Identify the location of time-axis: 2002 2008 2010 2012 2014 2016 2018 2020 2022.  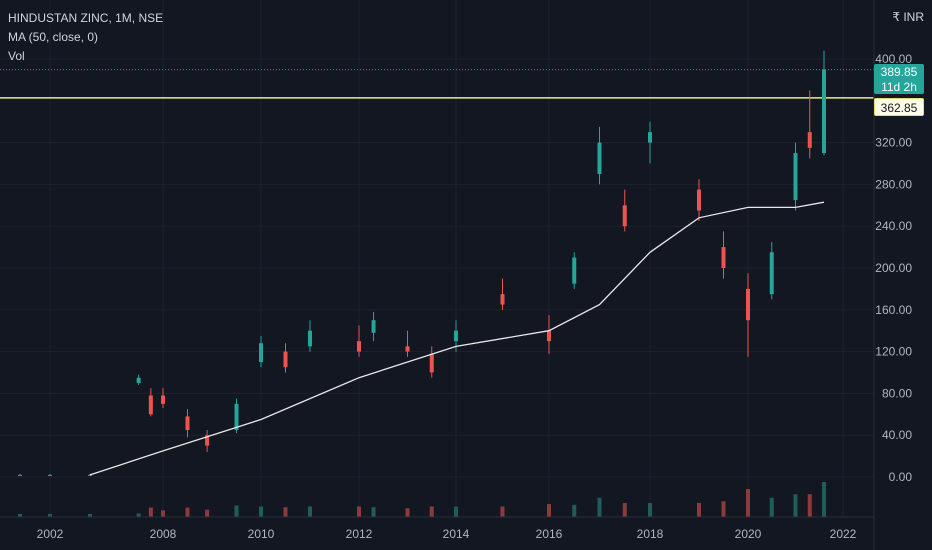
(447, 534).